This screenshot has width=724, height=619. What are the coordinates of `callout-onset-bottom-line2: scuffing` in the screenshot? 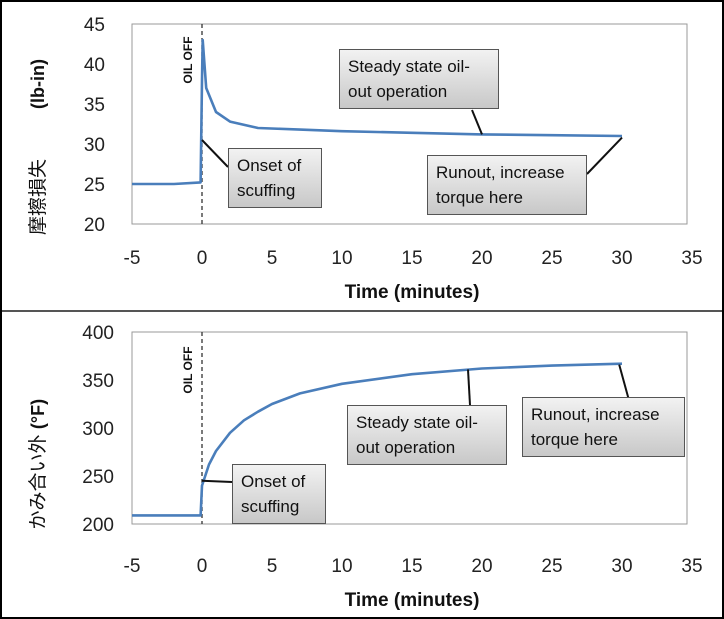 It's located at (270, 506).